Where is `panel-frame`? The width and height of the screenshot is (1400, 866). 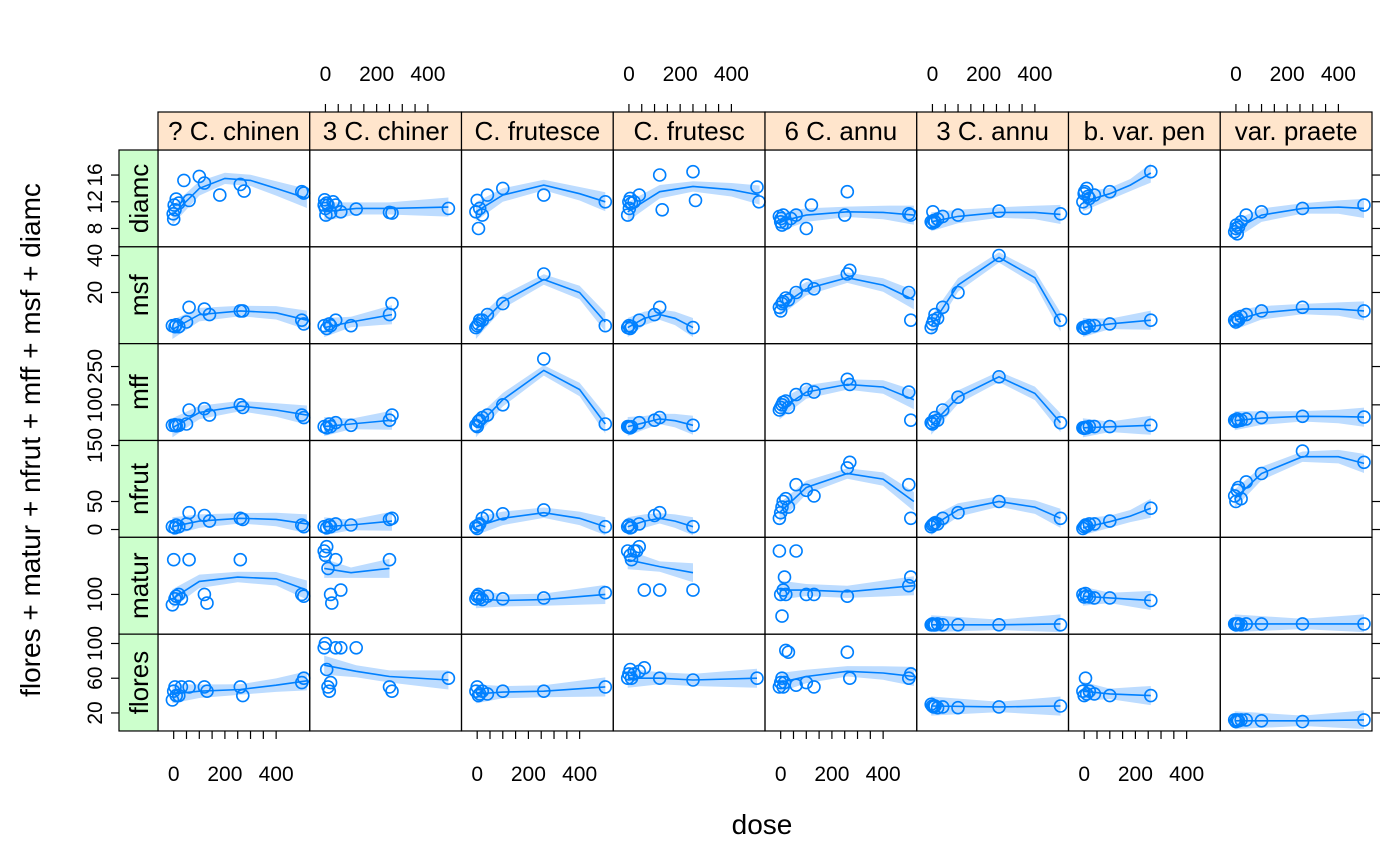 panel-frame is located at coordinates (537, 585).